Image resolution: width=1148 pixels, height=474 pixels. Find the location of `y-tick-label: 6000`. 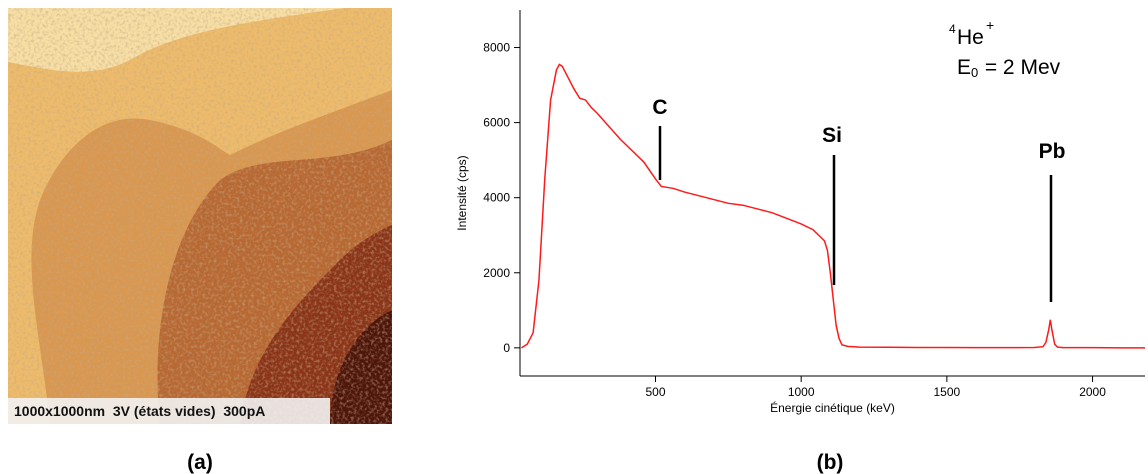

y-tick-label: 6000 is located at coordinates (496, 123).